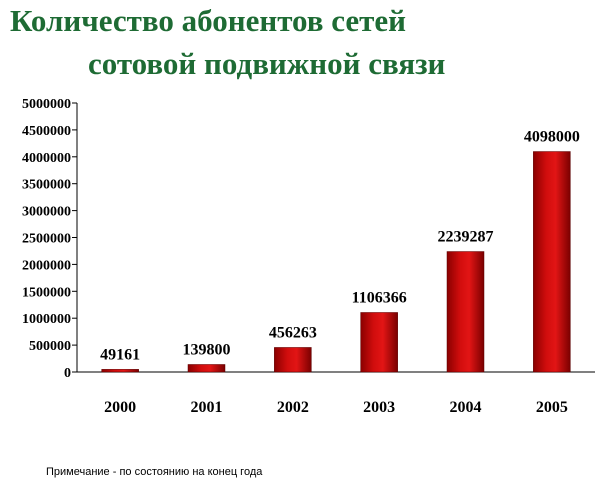  I want to click on y-tick-label: 1500000, so click(46, 292).